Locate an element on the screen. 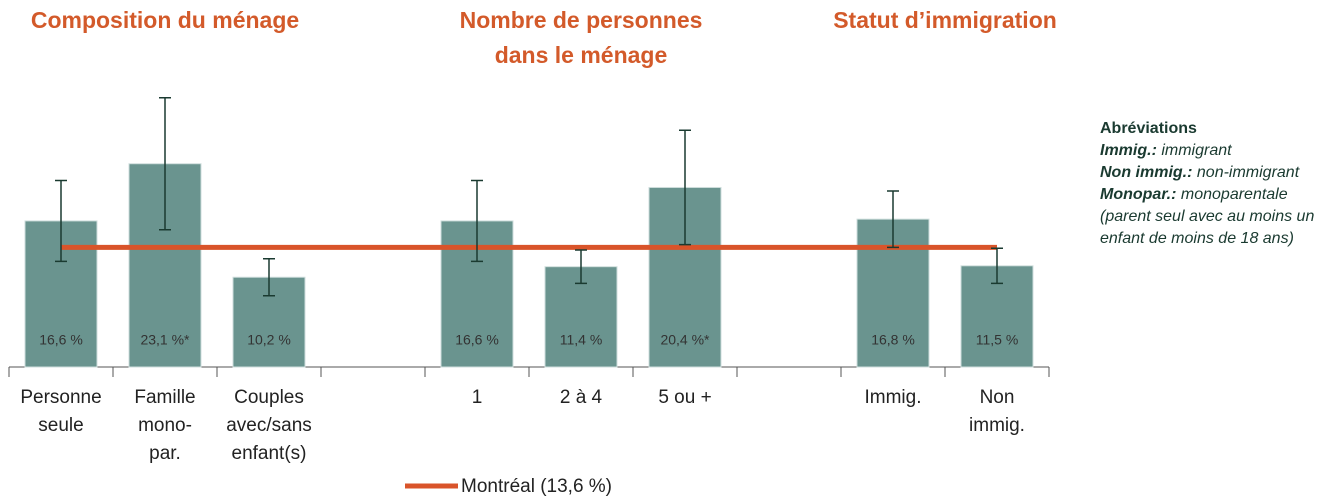  x-tick-label: immig. is located at coordinates (997, 425).